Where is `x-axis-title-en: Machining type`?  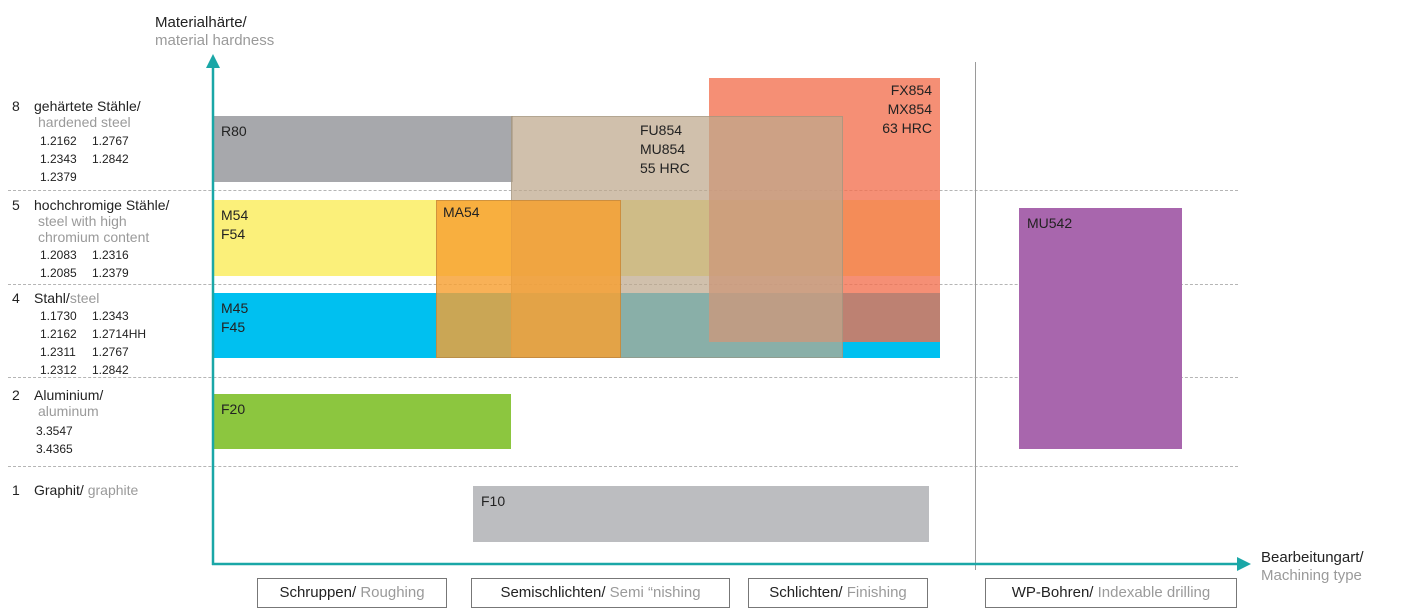
x-axis-title-en: Machining type is located at coordinates (1311, 575).